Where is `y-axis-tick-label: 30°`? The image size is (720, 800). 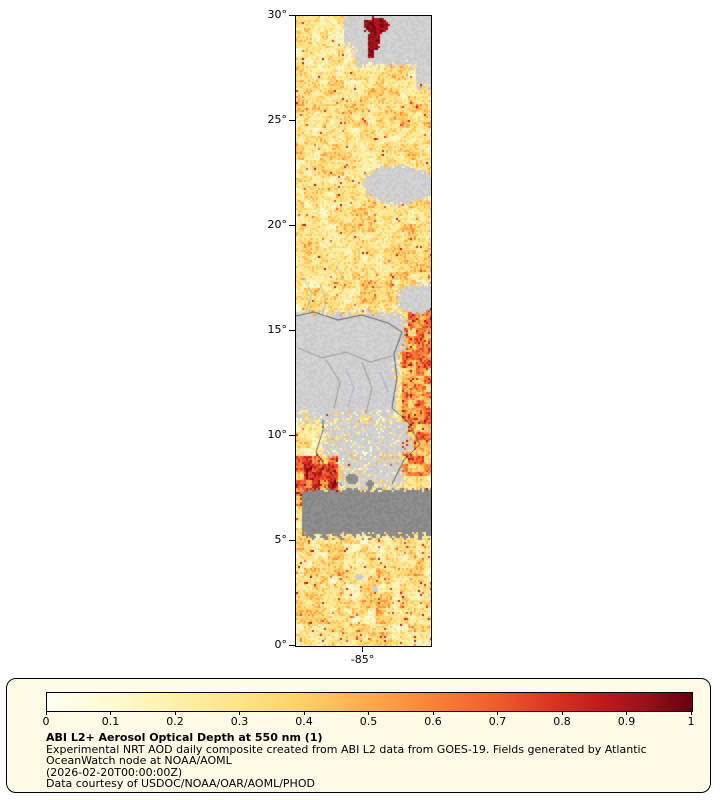
y-axis-tick-label: 30° is located at coordinates (277, 14).